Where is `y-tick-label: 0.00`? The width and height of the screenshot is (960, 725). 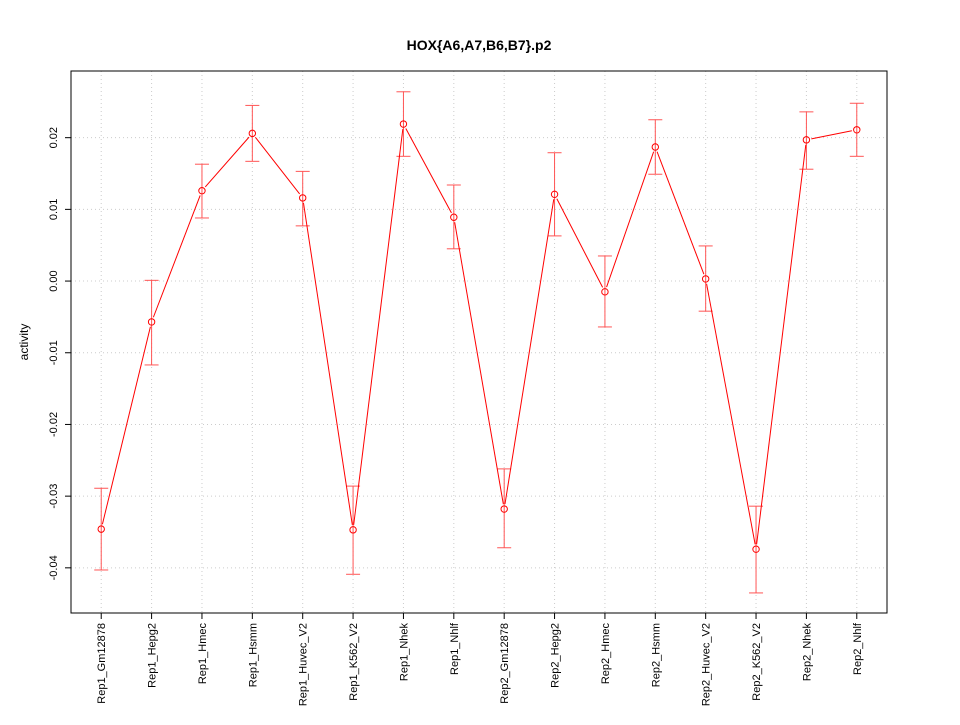
y-tick-label: 0.00 is located at coordinates (54, 280).